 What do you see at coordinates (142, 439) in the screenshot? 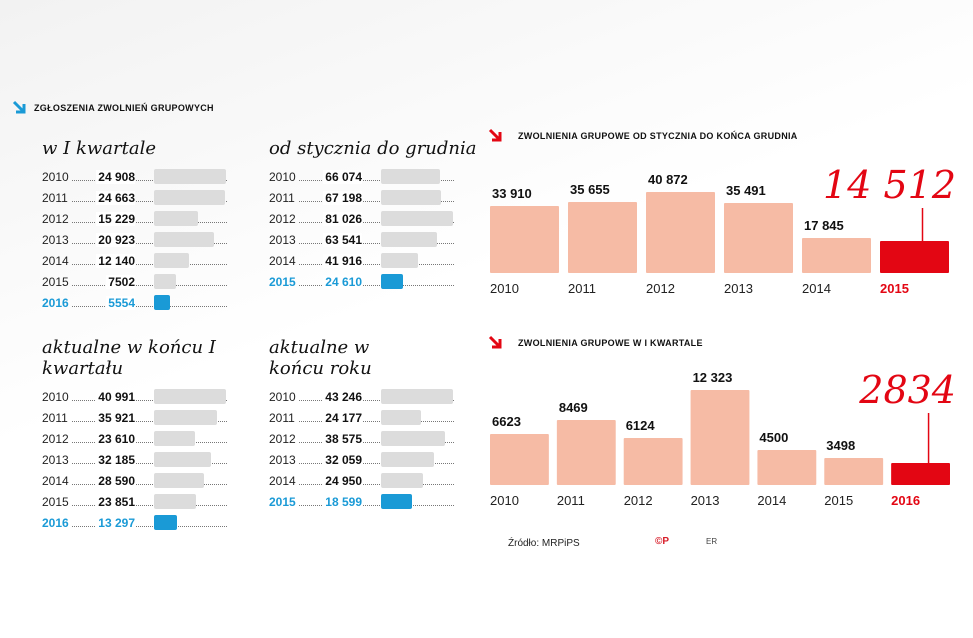
I see `list-item: 2012 23 610` at bounding box center [142, 439].